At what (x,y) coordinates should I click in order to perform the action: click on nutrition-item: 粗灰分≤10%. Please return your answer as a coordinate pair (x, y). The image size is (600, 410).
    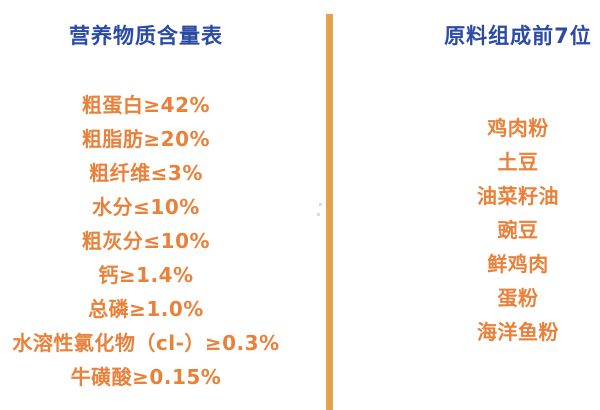
    Looking at the image, I should click on (146, 241).